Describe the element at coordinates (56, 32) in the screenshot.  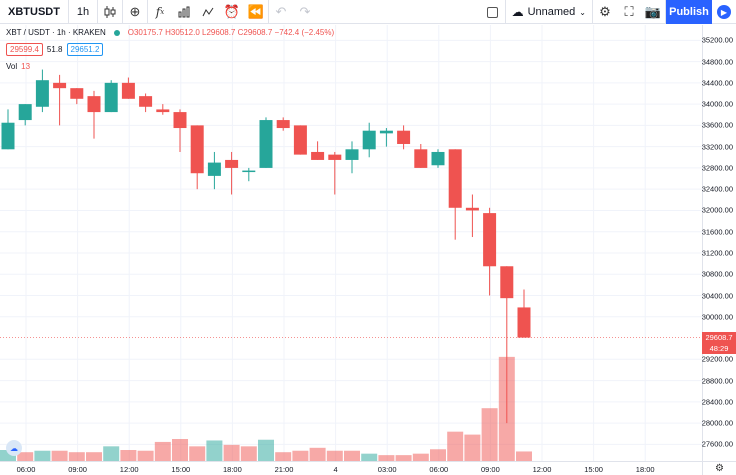
I see `symbol-title: XBT / USDT · 1h · KRAKEN` at that location.